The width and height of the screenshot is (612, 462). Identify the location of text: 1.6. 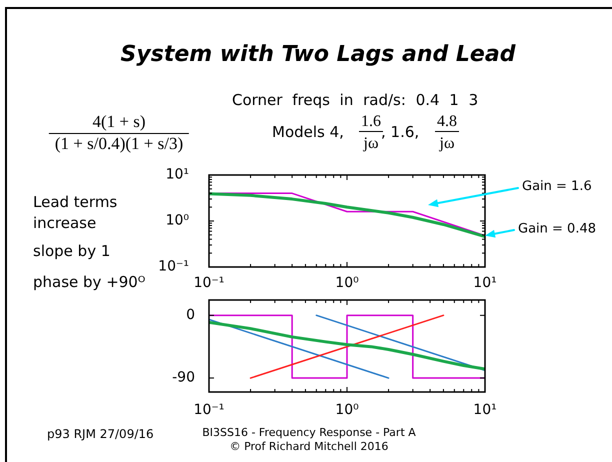
(371, 122).